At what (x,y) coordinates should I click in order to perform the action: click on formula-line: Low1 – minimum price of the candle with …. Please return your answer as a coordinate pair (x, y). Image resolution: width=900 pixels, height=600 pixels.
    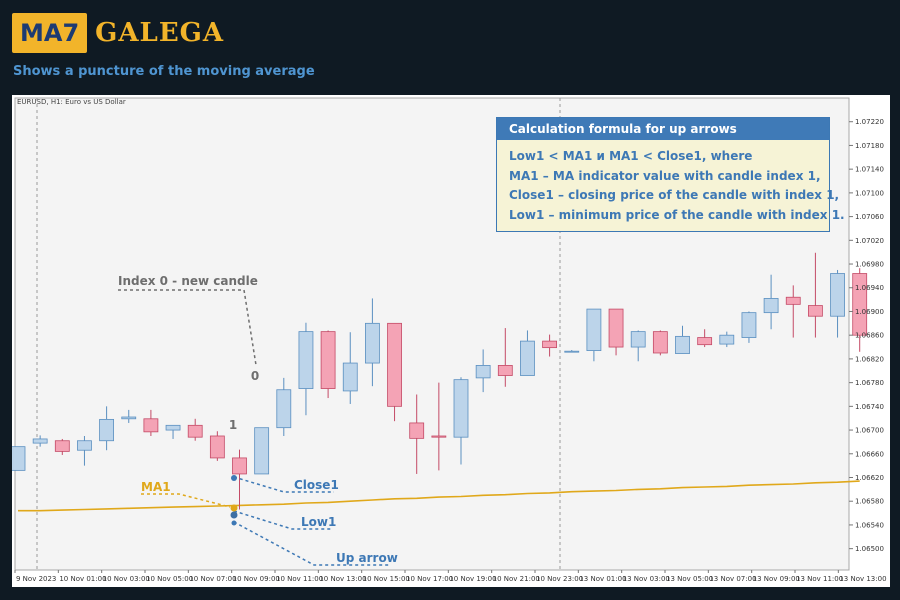
    Looking at the image, I should click on (677, 214).